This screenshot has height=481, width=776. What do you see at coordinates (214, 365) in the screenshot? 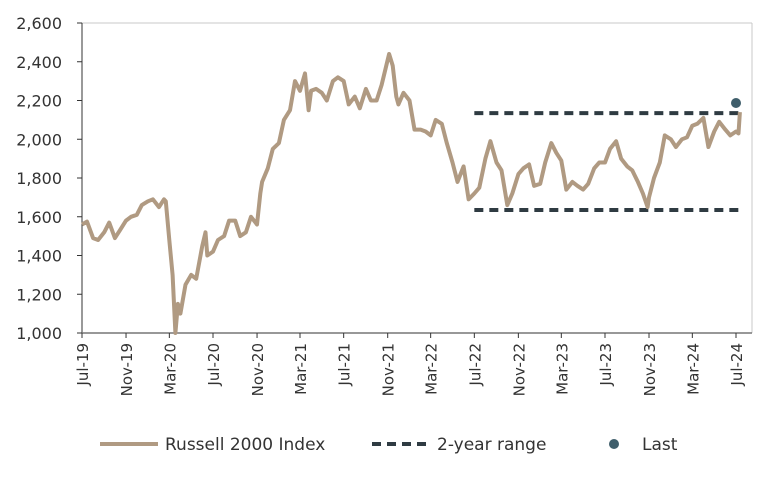
I see `x-tick-label: Jul-20` at bounding box center [214, 365].